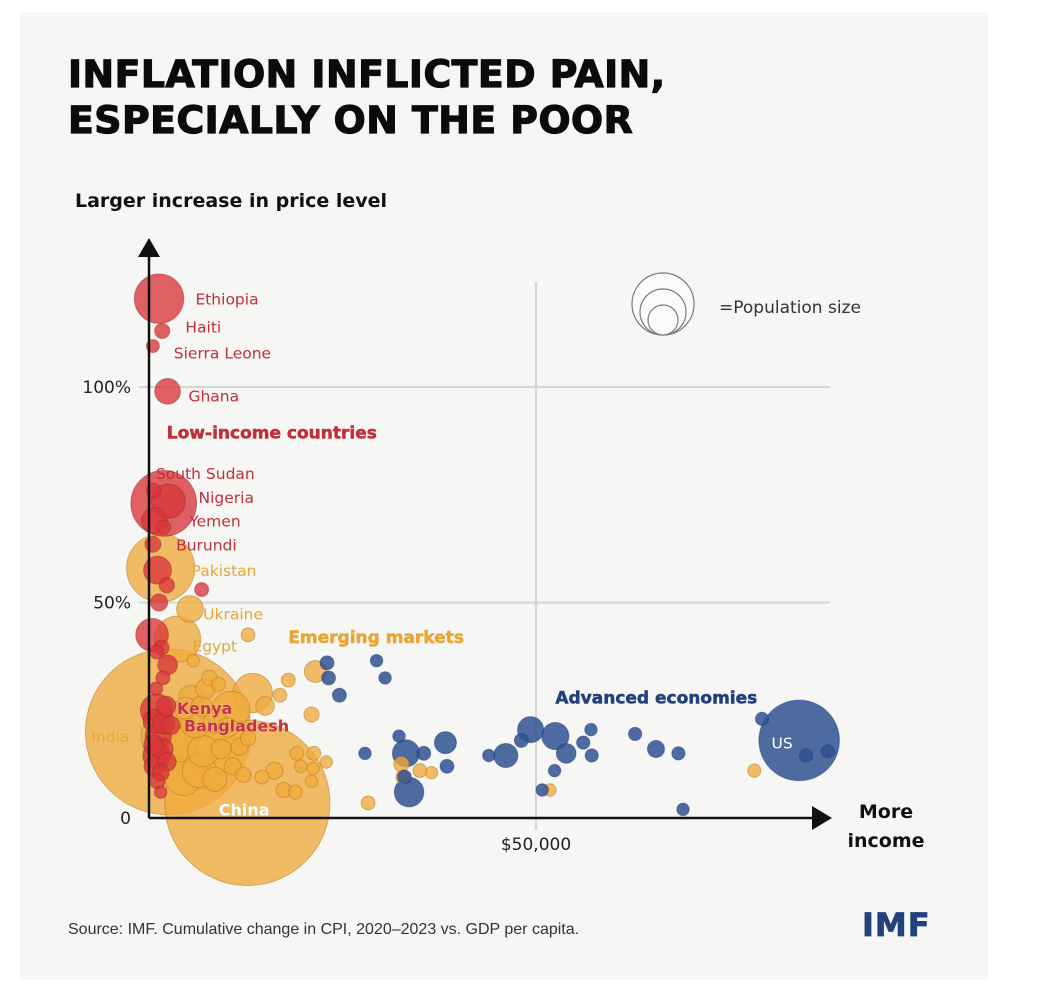 The width and height of the screenshot is (1042, 1000). What do you see at coordinates (206, 545) in the screenshot?
I see `point-label-burundi: Burundi` at bounding box center [206, 545].